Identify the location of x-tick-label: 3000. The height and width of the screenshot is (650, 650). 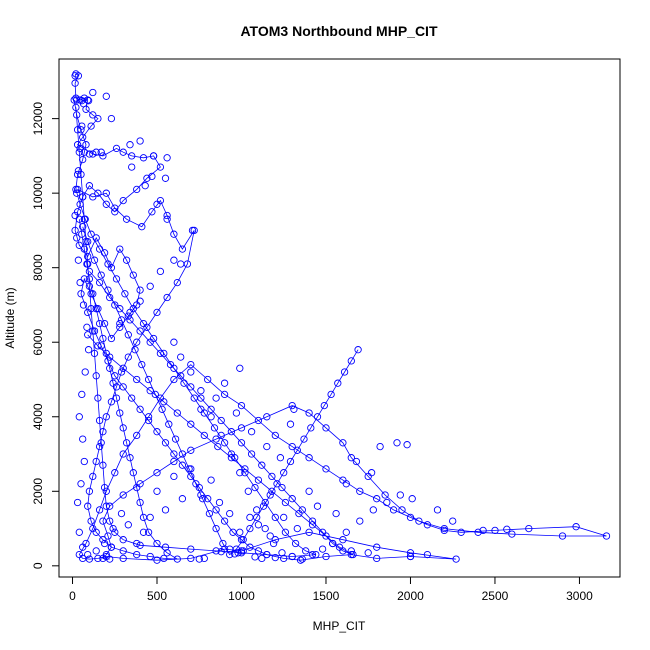
(579, 596).